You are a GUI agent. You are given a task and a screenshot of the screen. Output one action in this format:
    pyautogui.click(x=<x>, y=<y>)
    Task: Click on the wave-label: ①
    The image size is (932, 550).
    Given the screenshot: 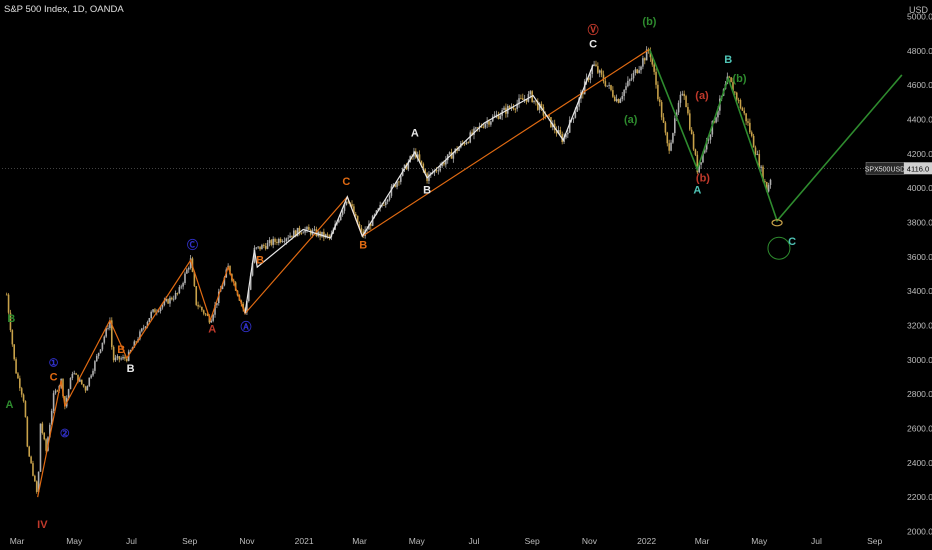 What is the action you would take?
    pyautogui.click(x=54, y=364)
    